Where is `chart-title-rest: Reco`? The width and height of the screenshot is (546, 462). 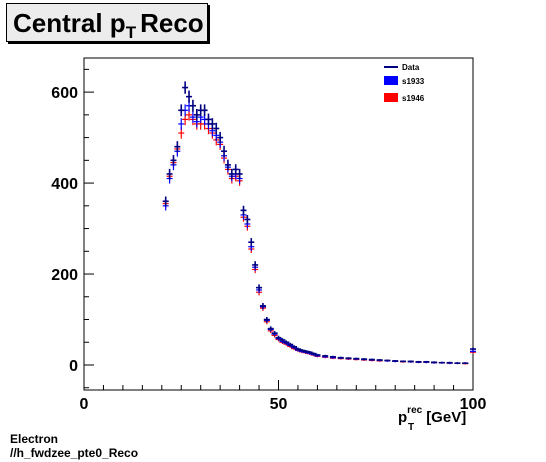 chart-title-rest: Reco is located at coordinates (172, 23).